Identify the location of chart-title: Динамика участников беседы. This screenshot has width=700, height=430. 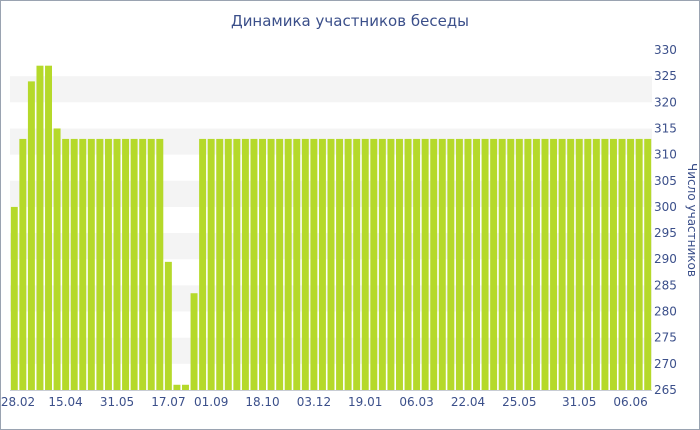
(350, 21).